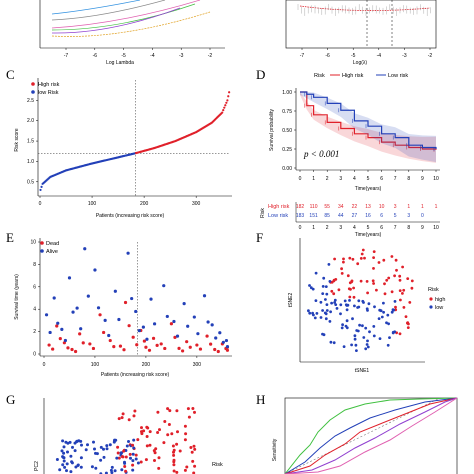 This screenshot has width=474, height=474. Describe the element at coordinates (30, 182) in the screenshot. I see `panel-c-ytick-0: 0.5` at that location.